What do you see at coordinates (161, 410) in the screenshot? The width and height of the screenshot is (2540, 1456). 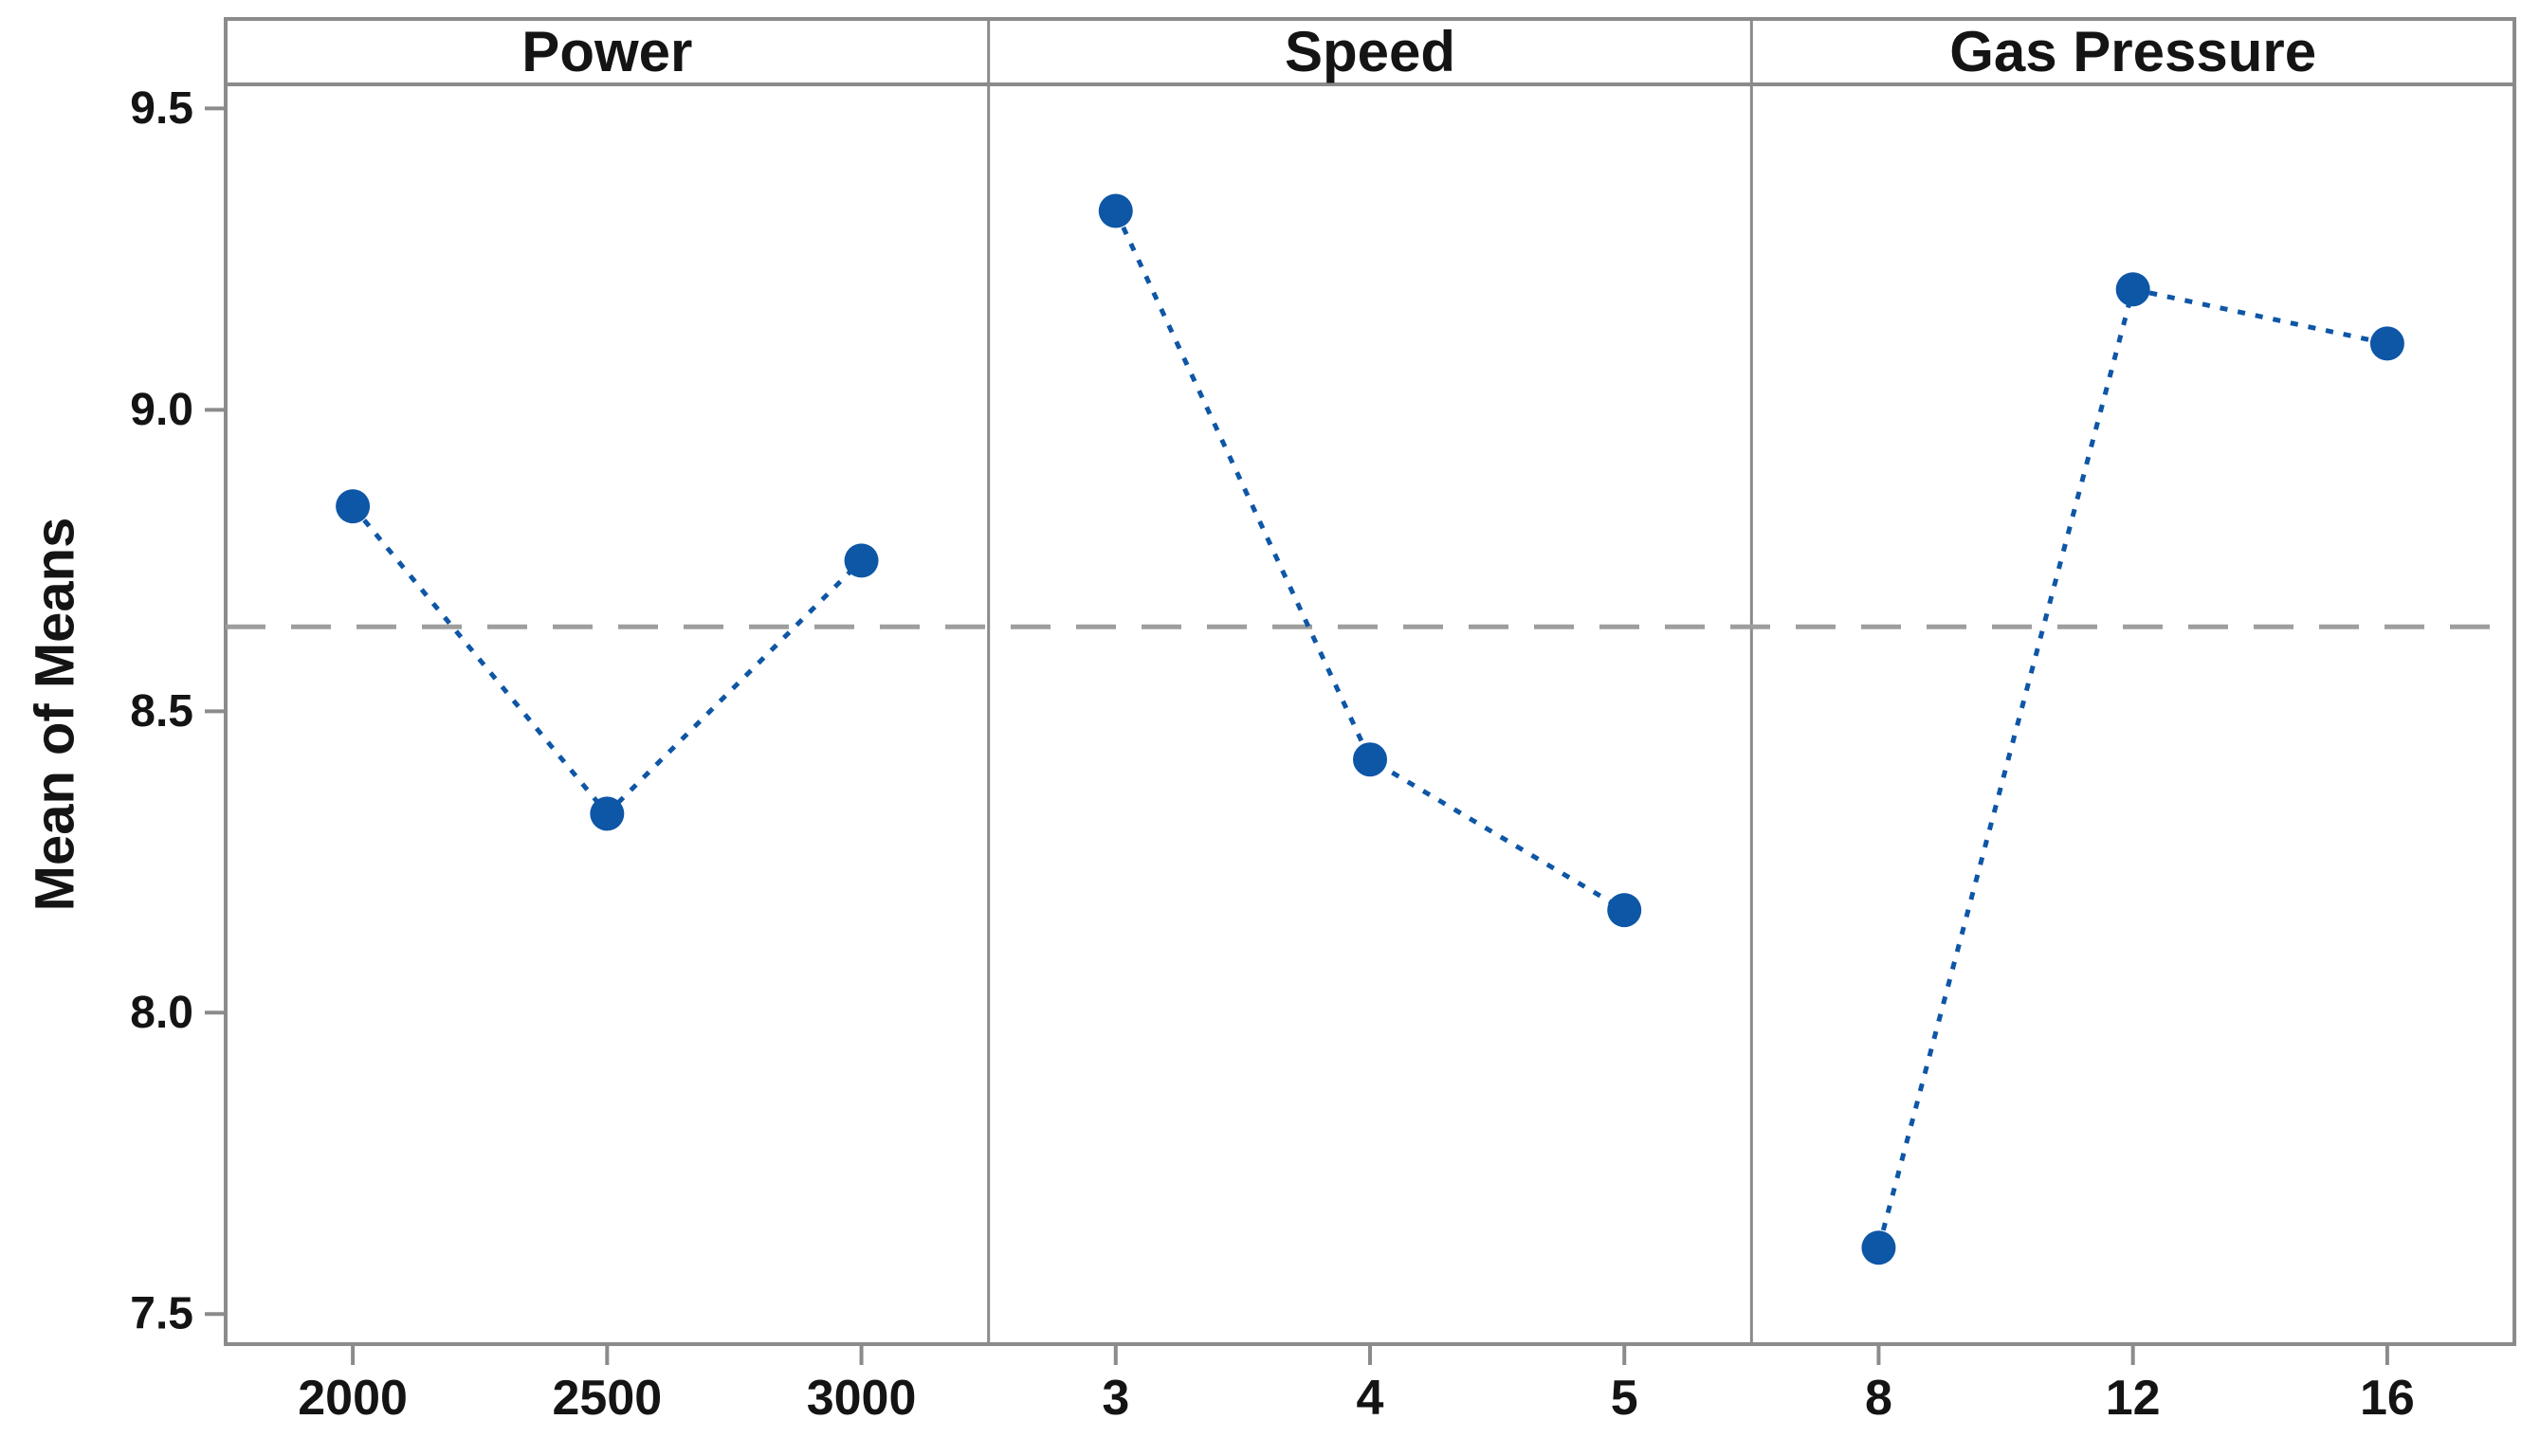 I see `y-tick-label: 9.0` at bounding box center [161, 410].